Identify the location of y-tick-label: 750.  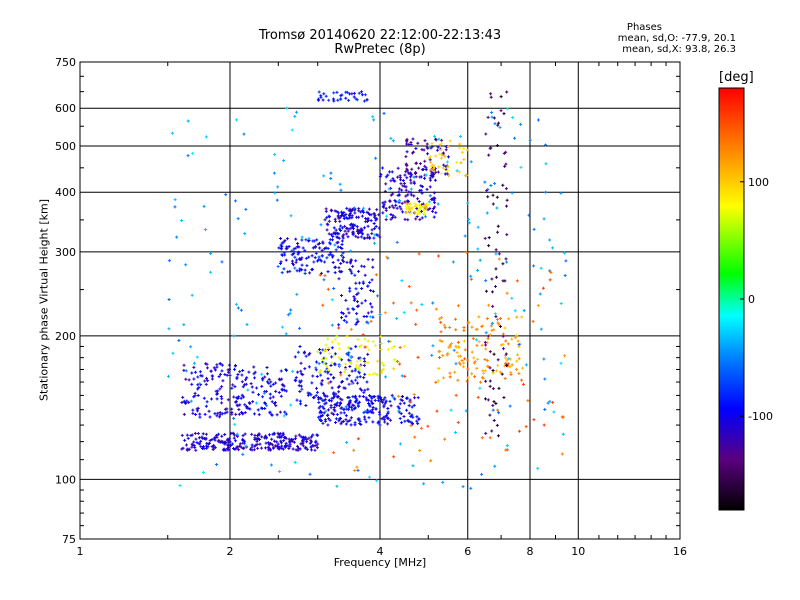
(65, 62).